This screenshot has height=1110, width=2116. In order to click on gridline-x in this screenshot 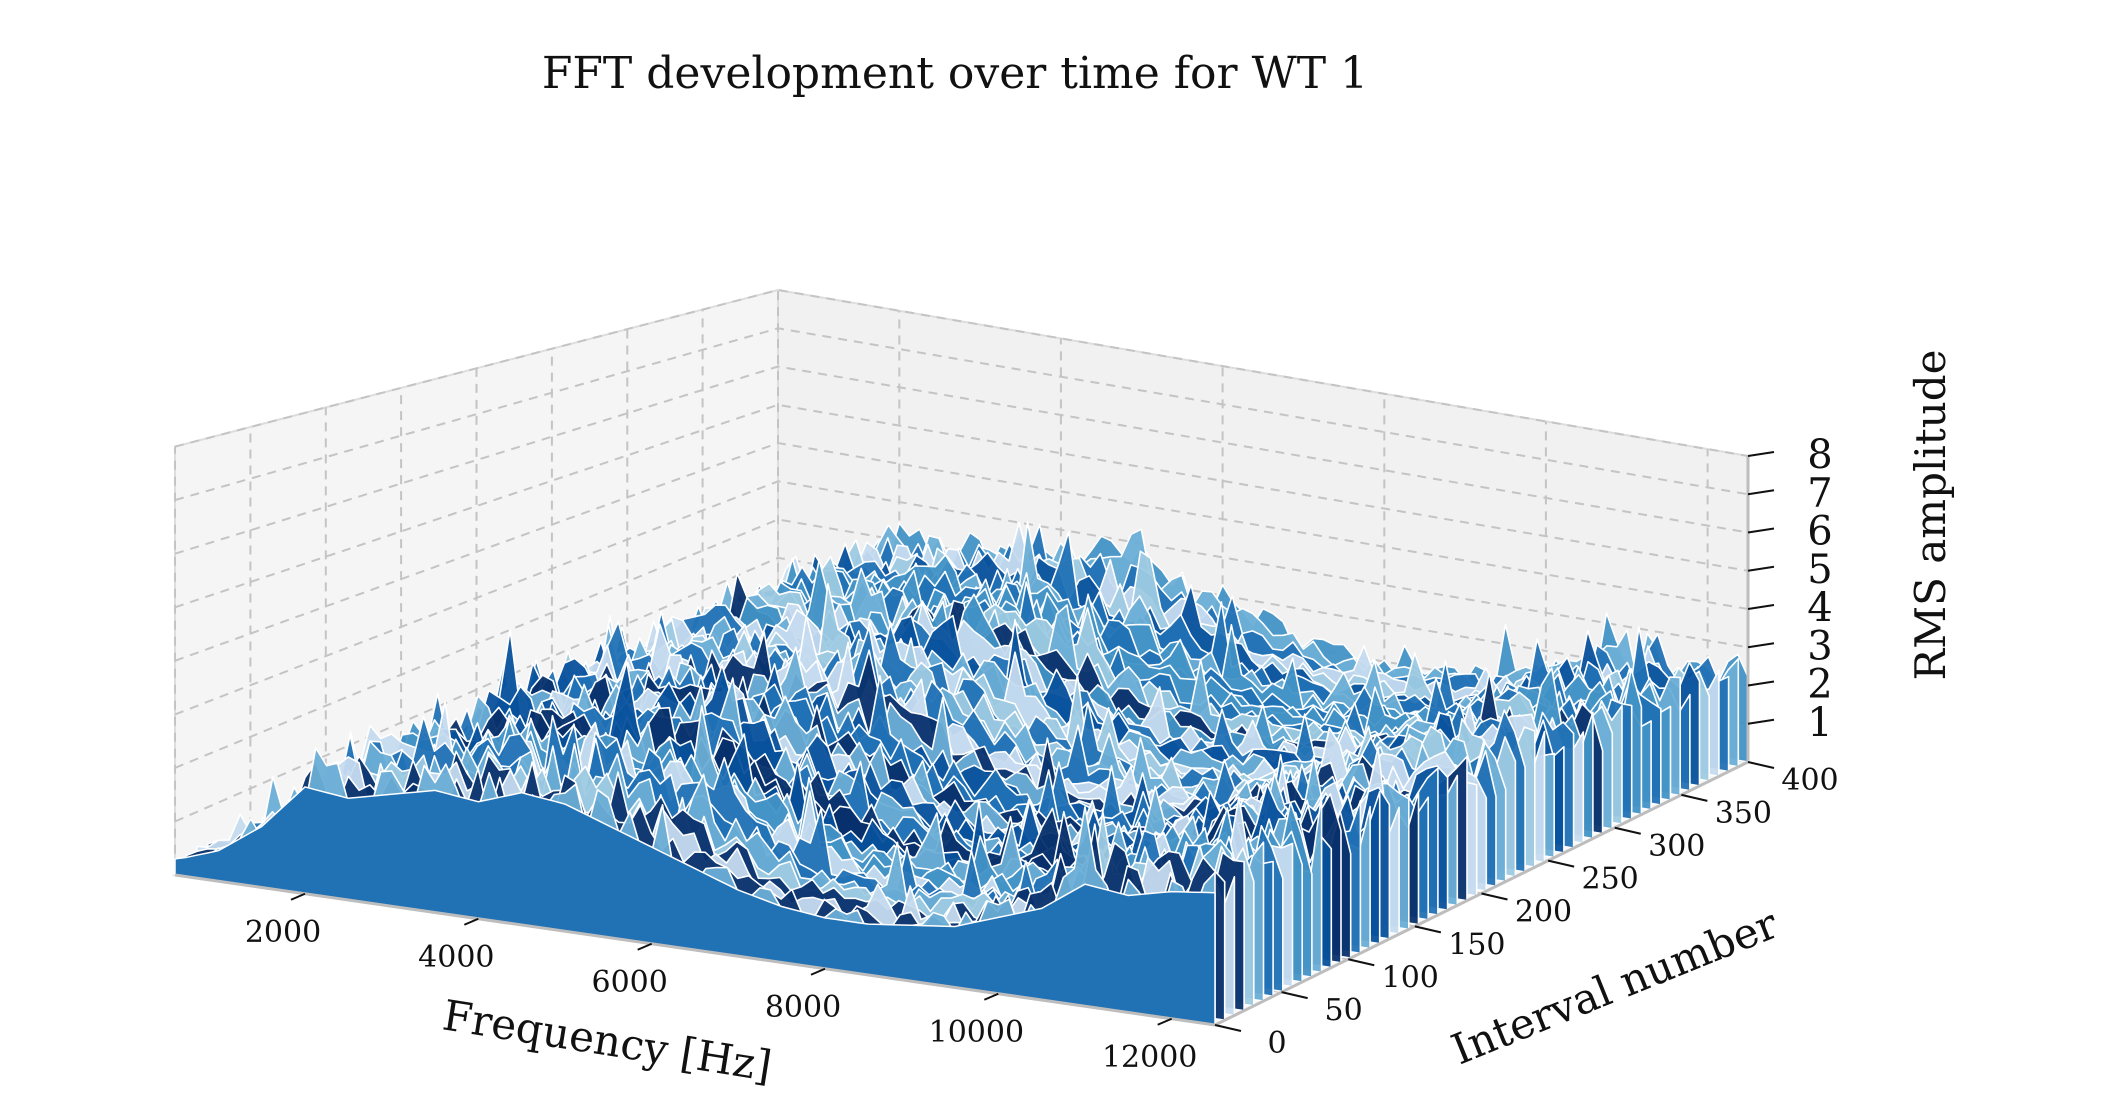, I will do `click(1105, 681)`.